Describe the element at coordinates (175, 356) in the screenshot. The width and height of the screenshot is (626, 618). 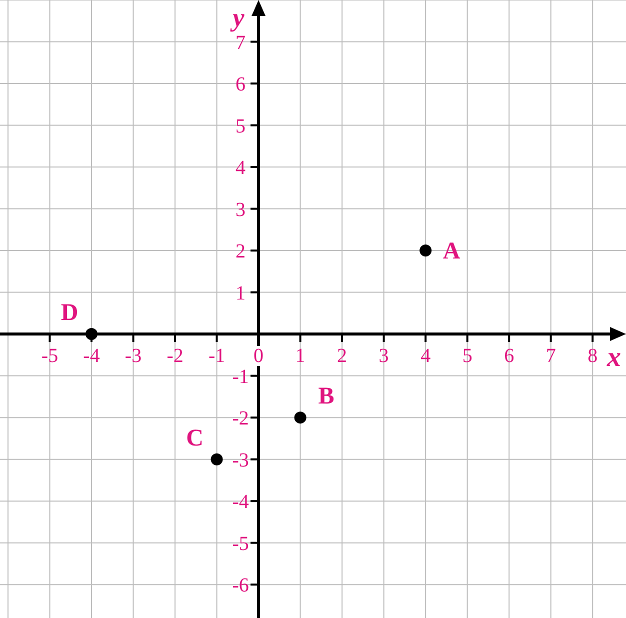
I see `x-tick-label: -2` at that location.